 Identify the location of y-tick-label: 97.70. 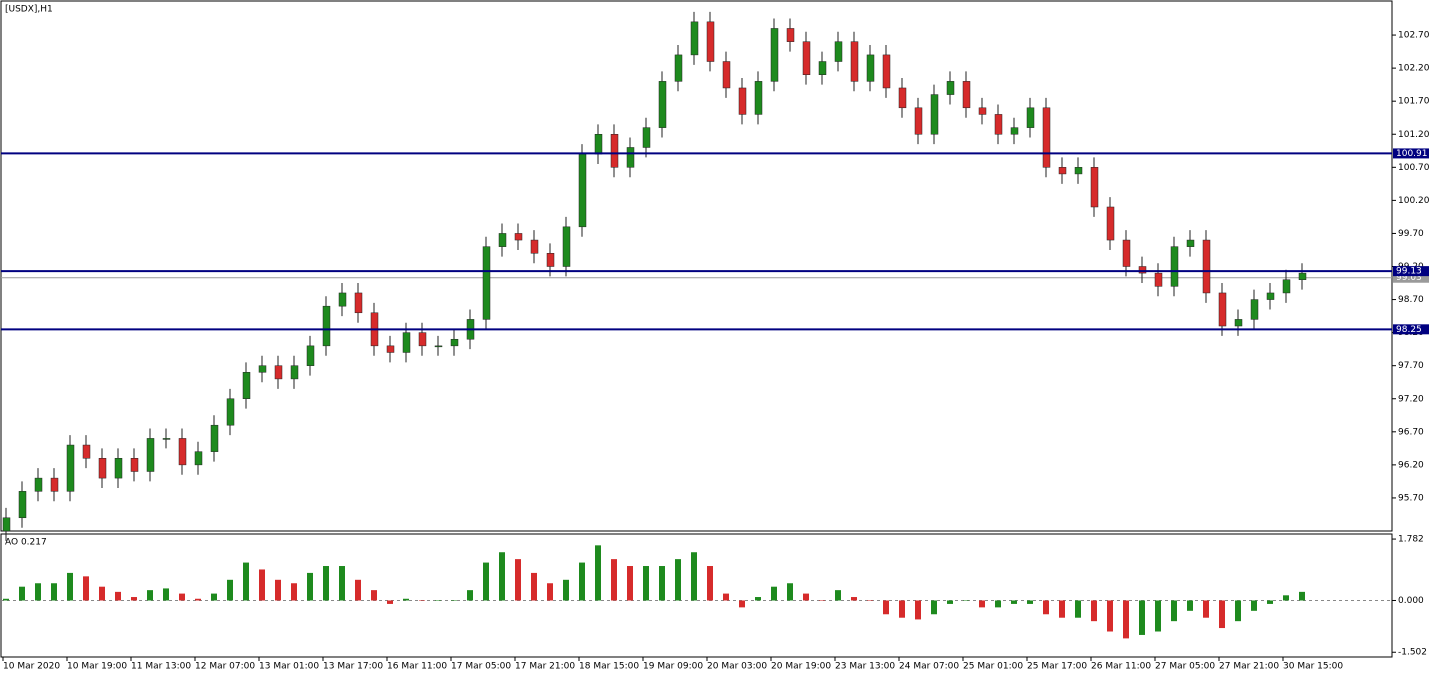
(1411, 366).